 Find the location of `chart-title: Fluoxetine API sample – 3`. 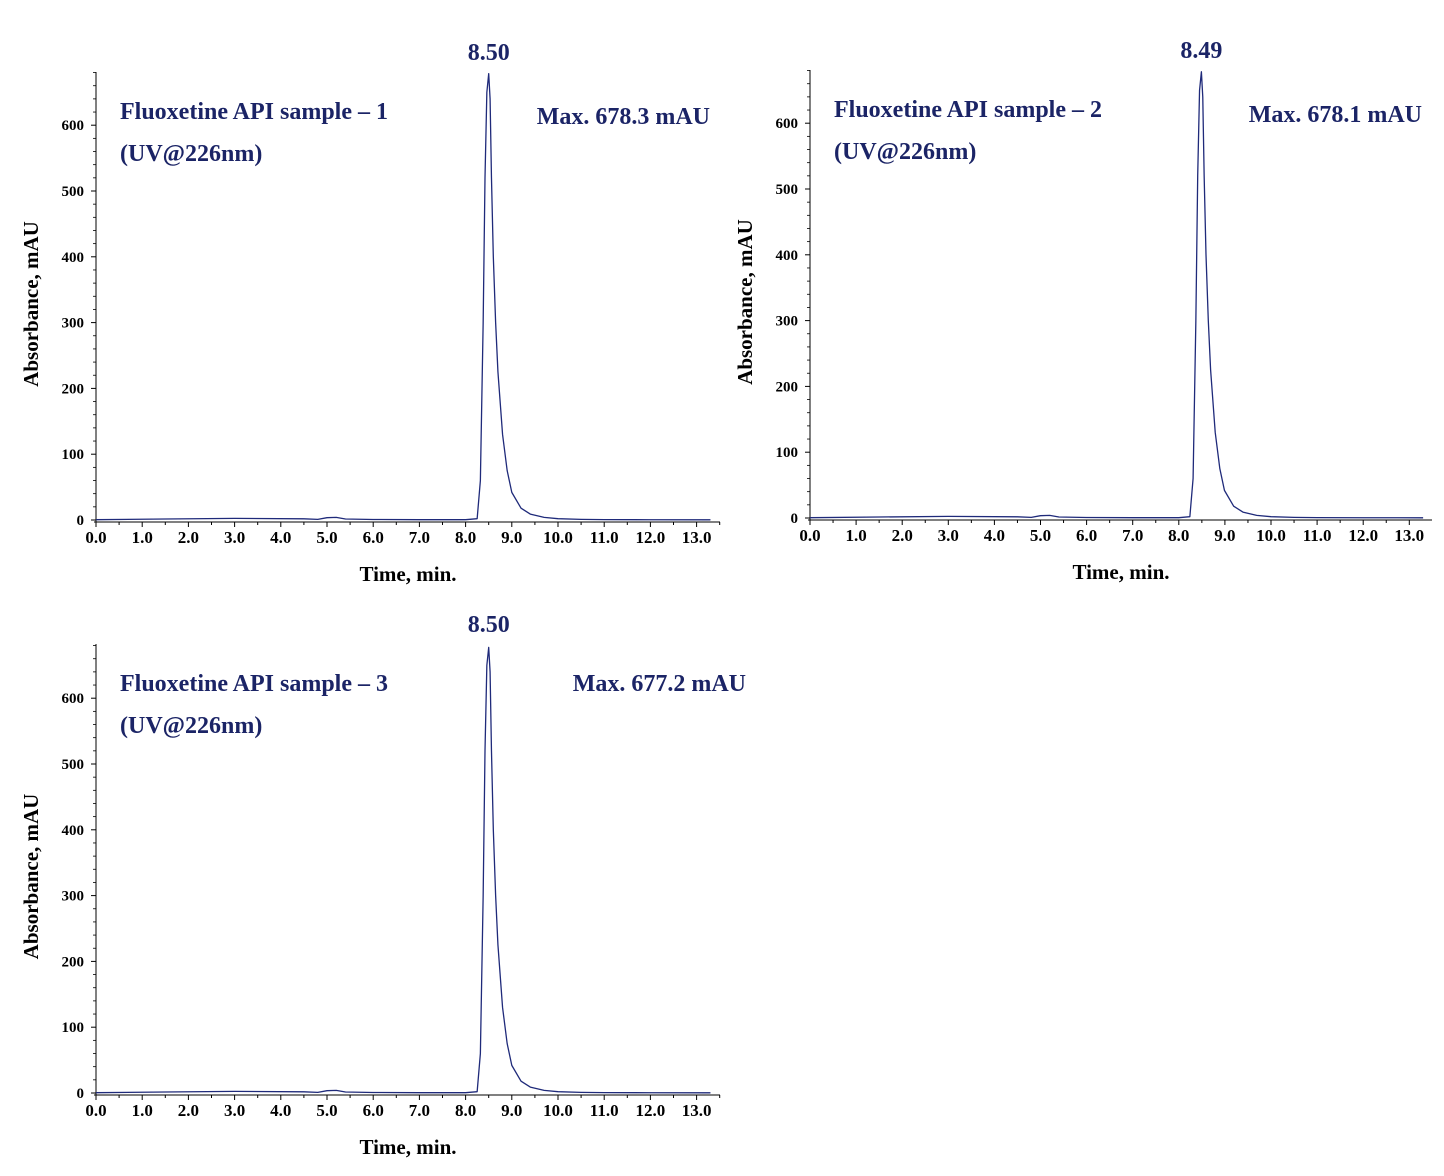

chart-title: Fluoxetine API sample – 3 is located at coordinates (254, 684).